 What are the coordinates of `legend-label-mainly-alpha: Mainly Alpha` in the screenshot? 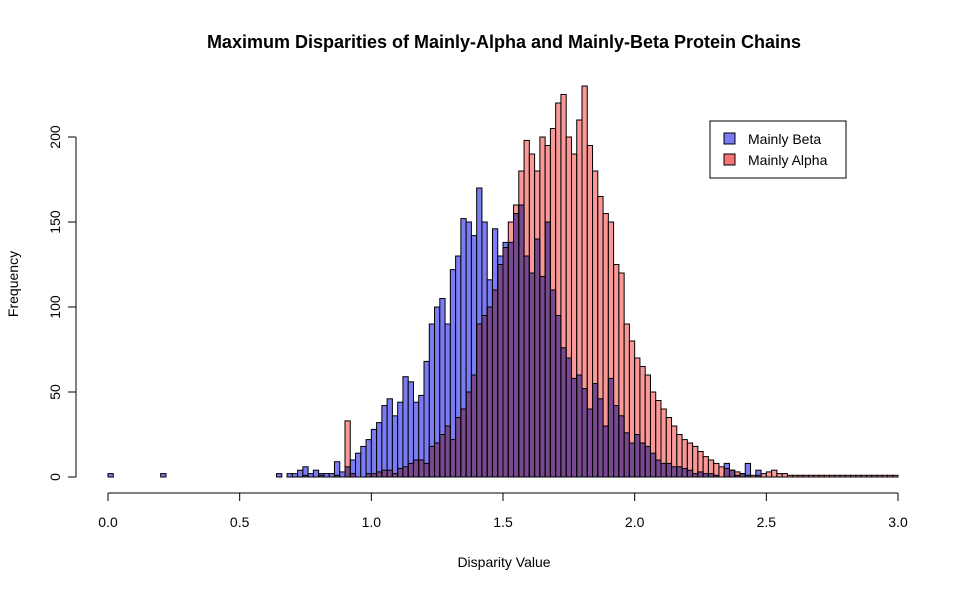 It's located at (788, 160).